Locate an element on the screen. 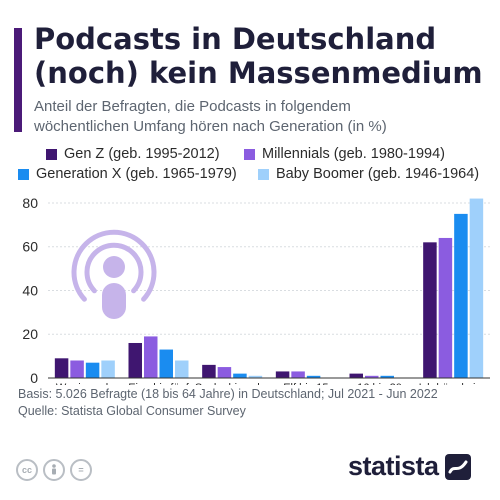 This screenshot has height=500, width=500. y-tick-label: 40 is located at coordinates (30, 290).